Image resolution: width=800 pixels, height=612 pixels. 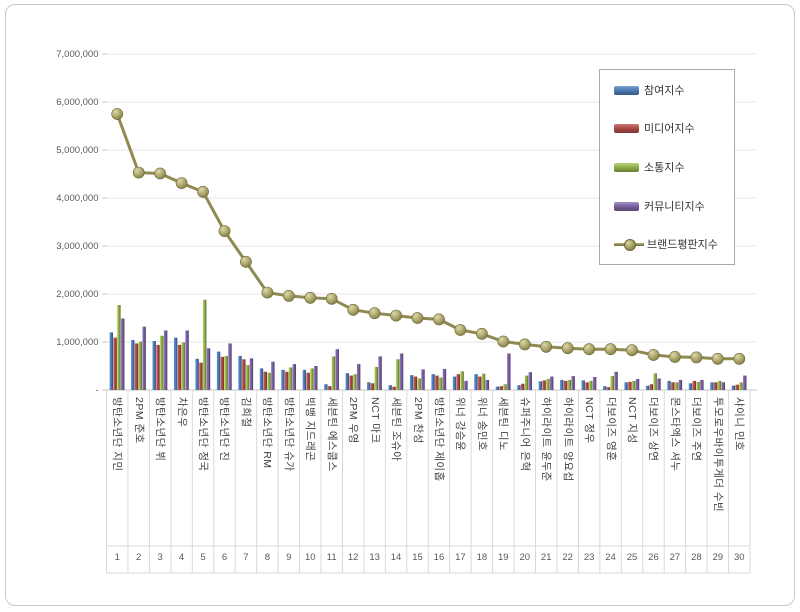 What do you see at coordinates (739, 557) in the screenshot?
I see `rank-label: 30` at bounding box center [739, 557].